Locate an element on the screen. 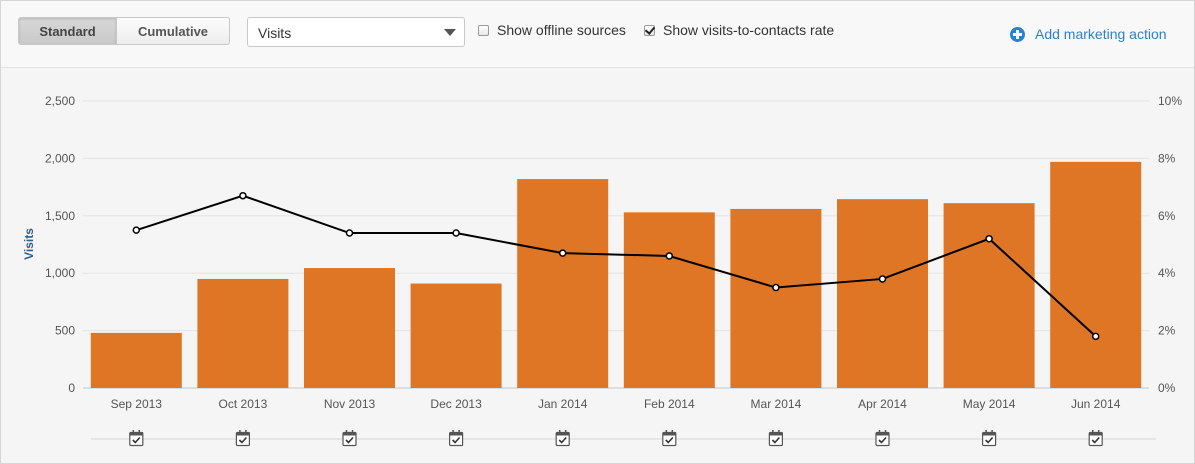 The image size is (1195, 464). y-tick-label: 2,500 is located at coordinates (60, 101).